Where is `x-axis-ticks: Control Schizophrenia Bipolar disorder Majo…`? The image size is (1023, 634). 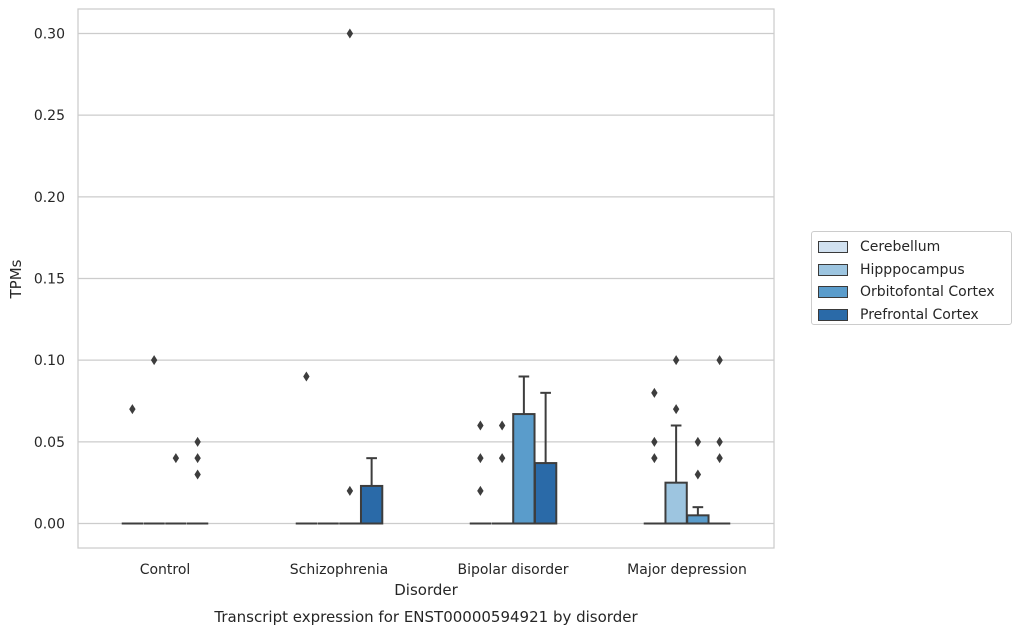 x-axis-ticks: Control Schizophrenia Bipolar disorder Majo… is located at coordinates (443, 570).